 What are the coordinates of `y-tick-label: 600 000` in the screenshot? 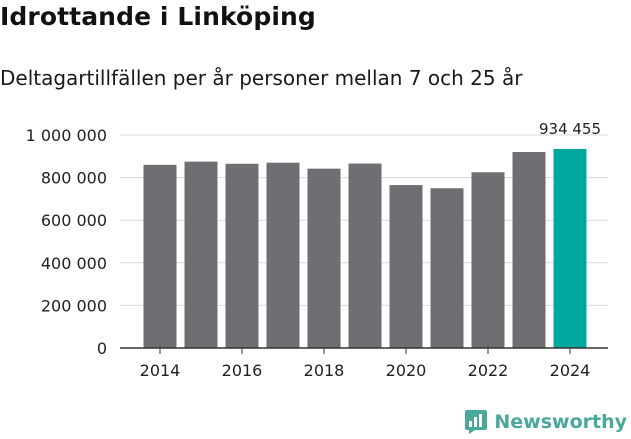 It's located at (74, 220).